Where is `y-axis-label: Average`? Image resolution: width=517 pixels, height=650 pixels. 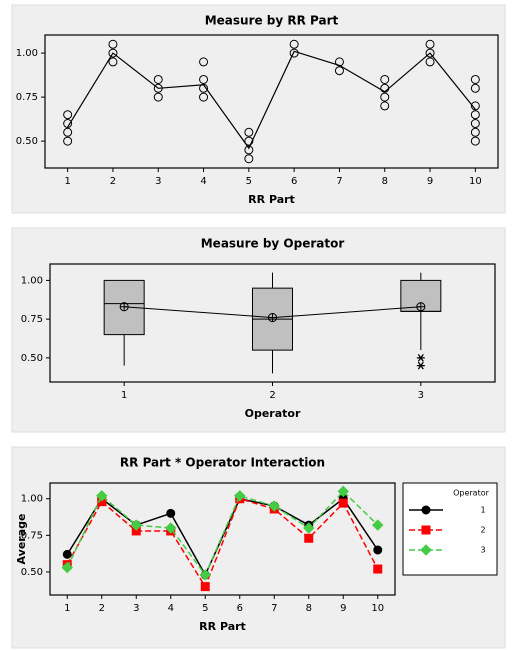
y-axis-label: Average is located at coordinates (21, 539).